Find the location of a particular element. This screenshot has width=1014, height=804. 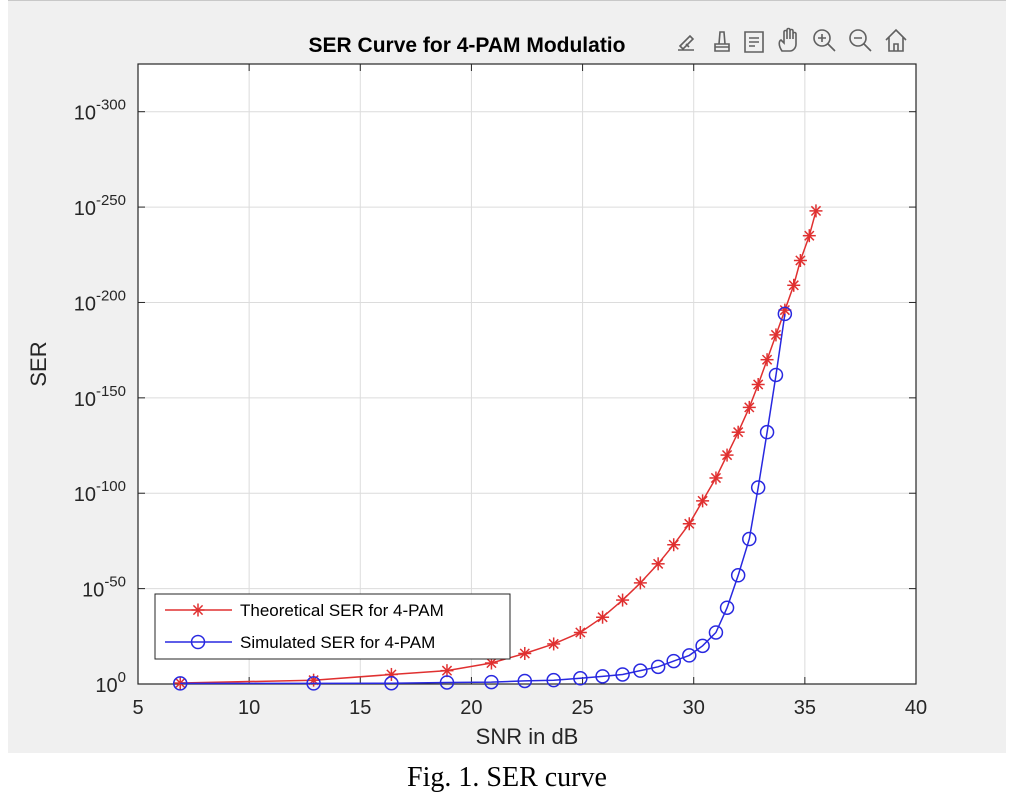

chart-title: SER Curve for 4-PAM Modulatio is located at coordinates (467, 45).